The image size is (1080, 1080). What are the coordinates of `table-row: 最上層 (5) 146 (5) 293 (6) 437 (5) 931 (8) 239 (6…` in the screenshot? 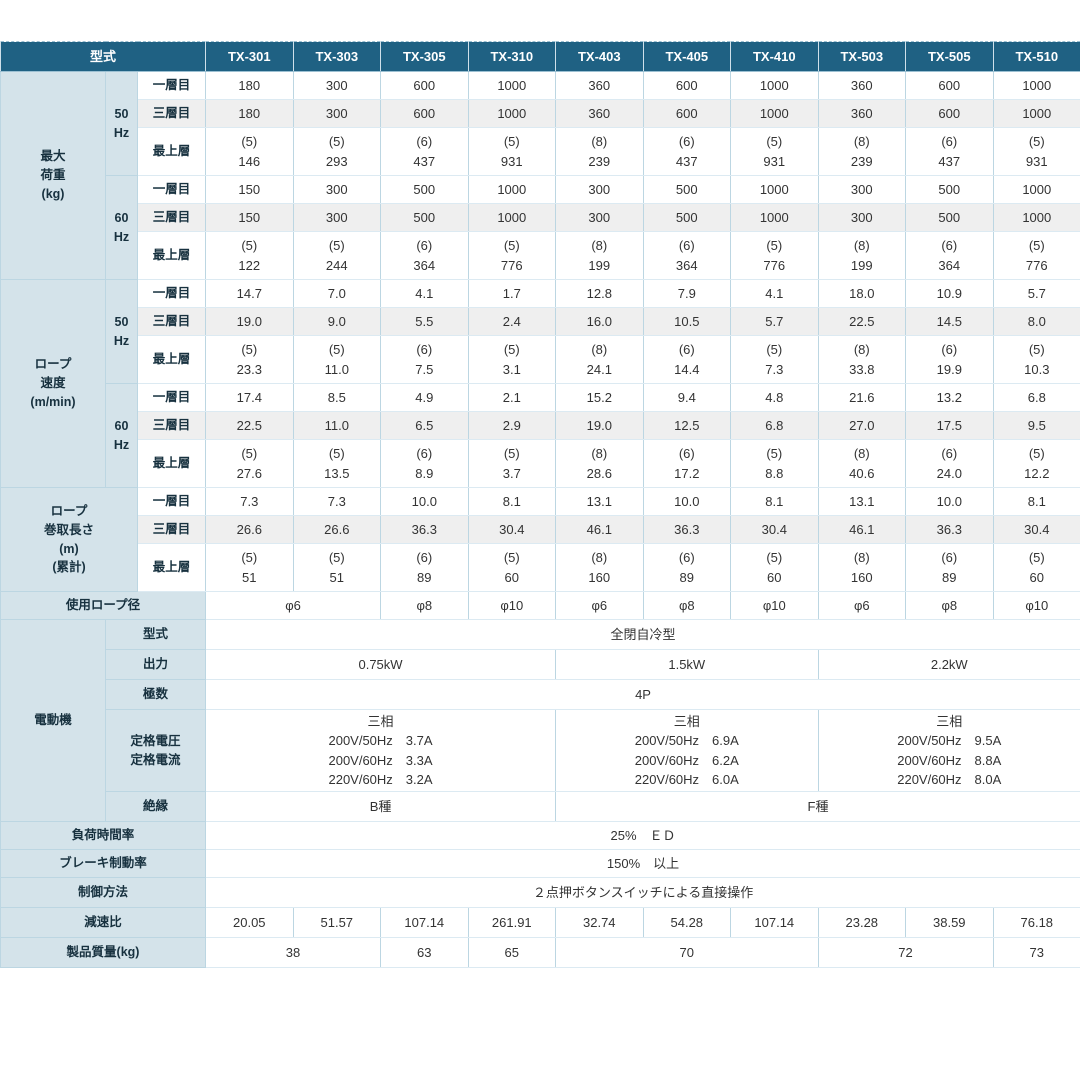 It's located at (540, 151).